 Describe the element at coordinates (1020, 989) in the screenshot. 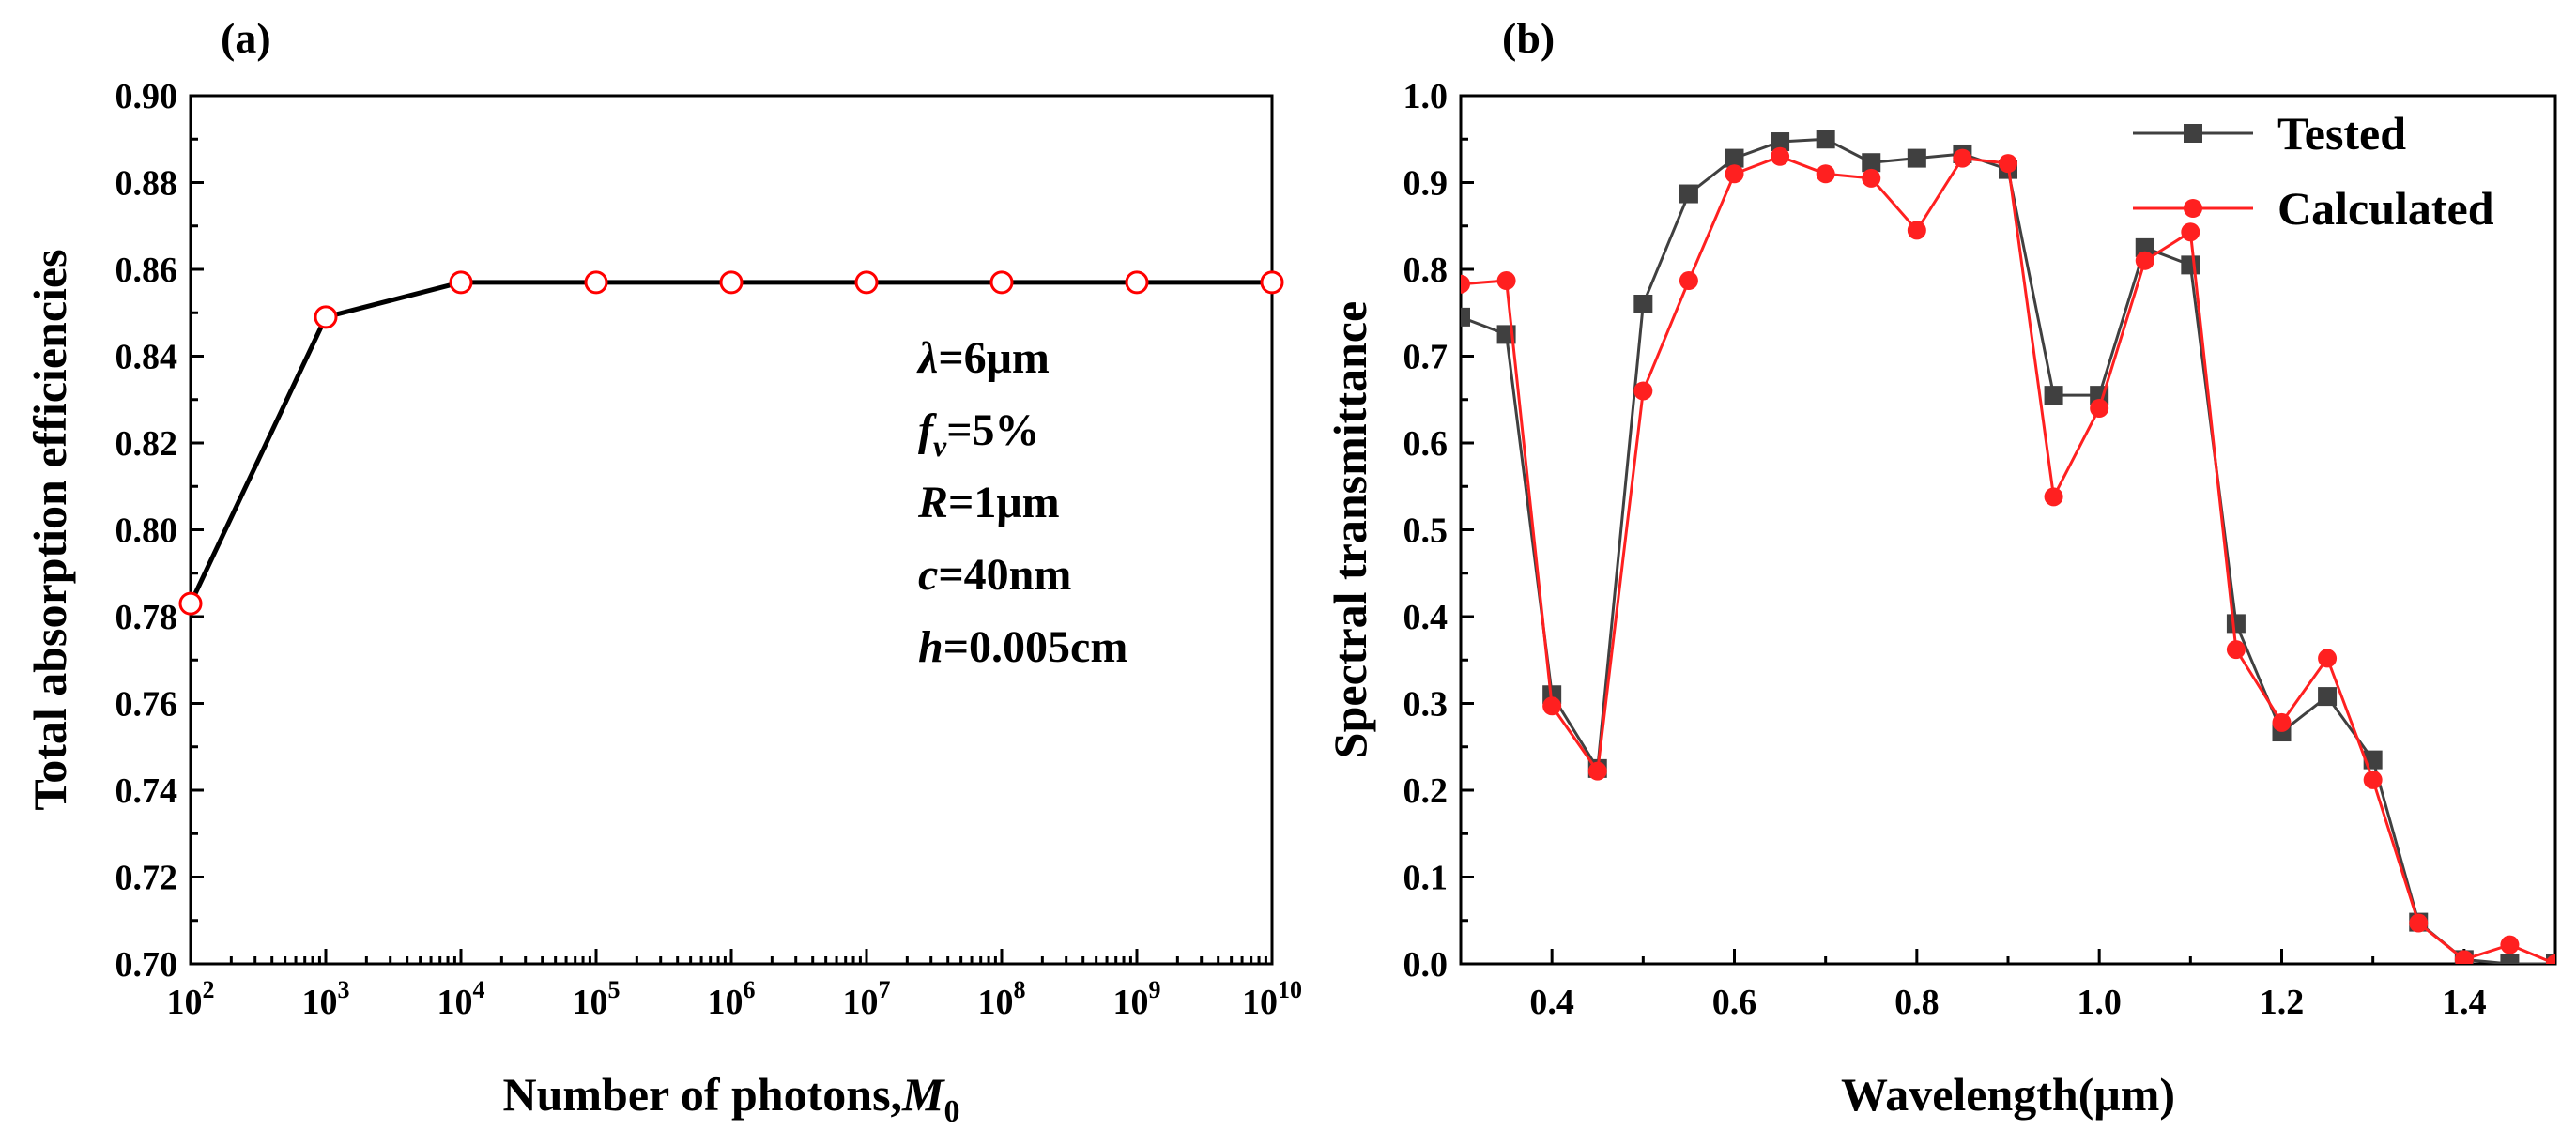

I see `panel-a-x-tick-exponent: 8` at that location.